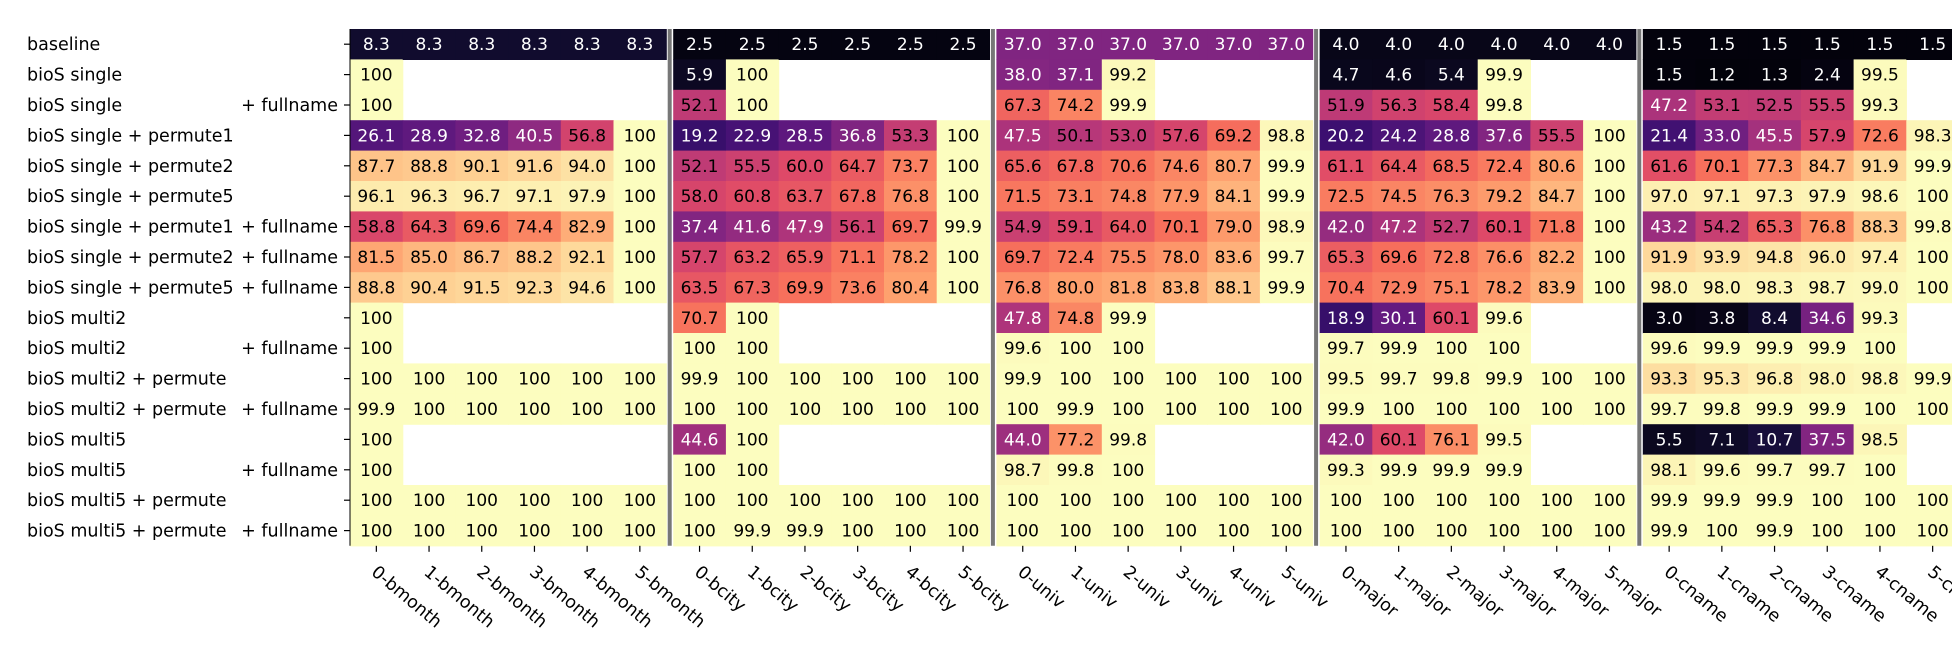  I want to click on x-tick-label: 0-univ, so click(1041, 587).